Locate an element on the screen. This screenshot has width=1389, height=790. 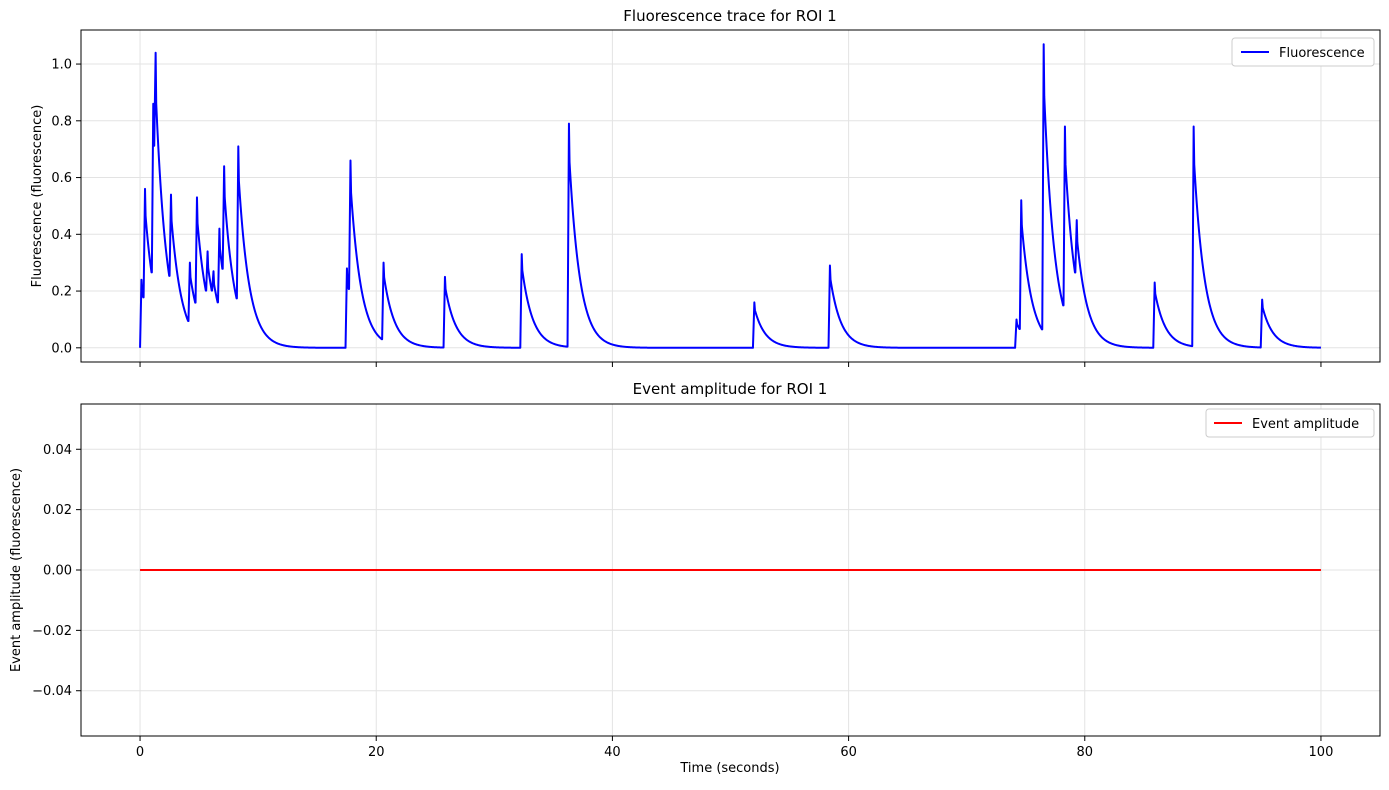
y-tick-label: −0.02 is located at coordinates (52, 631).